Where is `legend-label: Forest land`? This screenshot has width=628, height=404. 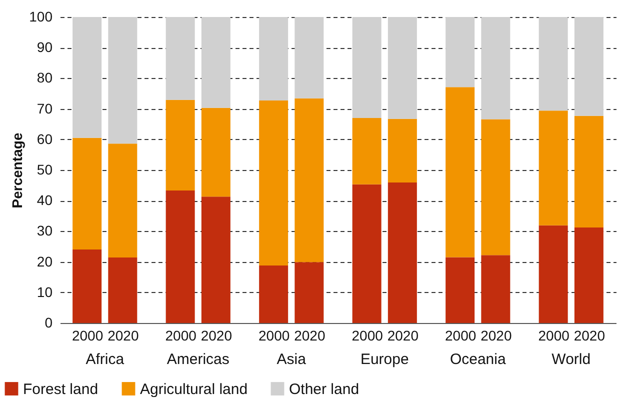 legend-label: Forest land is located at coordinates (60, 389).